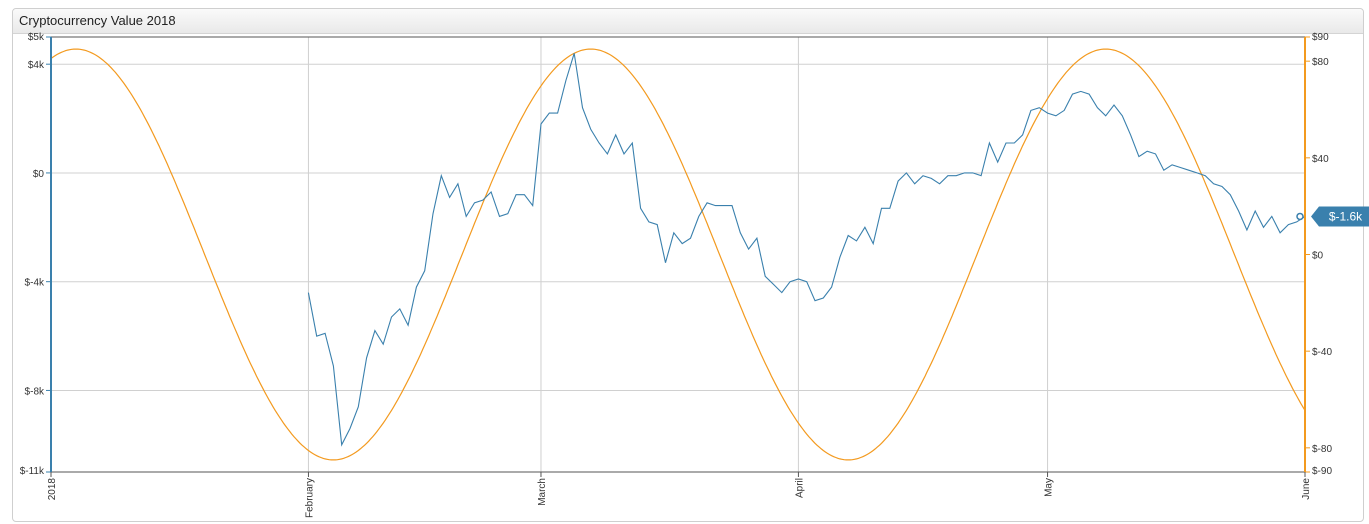 The image size is (1369, 524). What do you see at coordinates (542, 492) in the screenshot?
I see `x-tick-label: March` at bounding box center [542, 492].